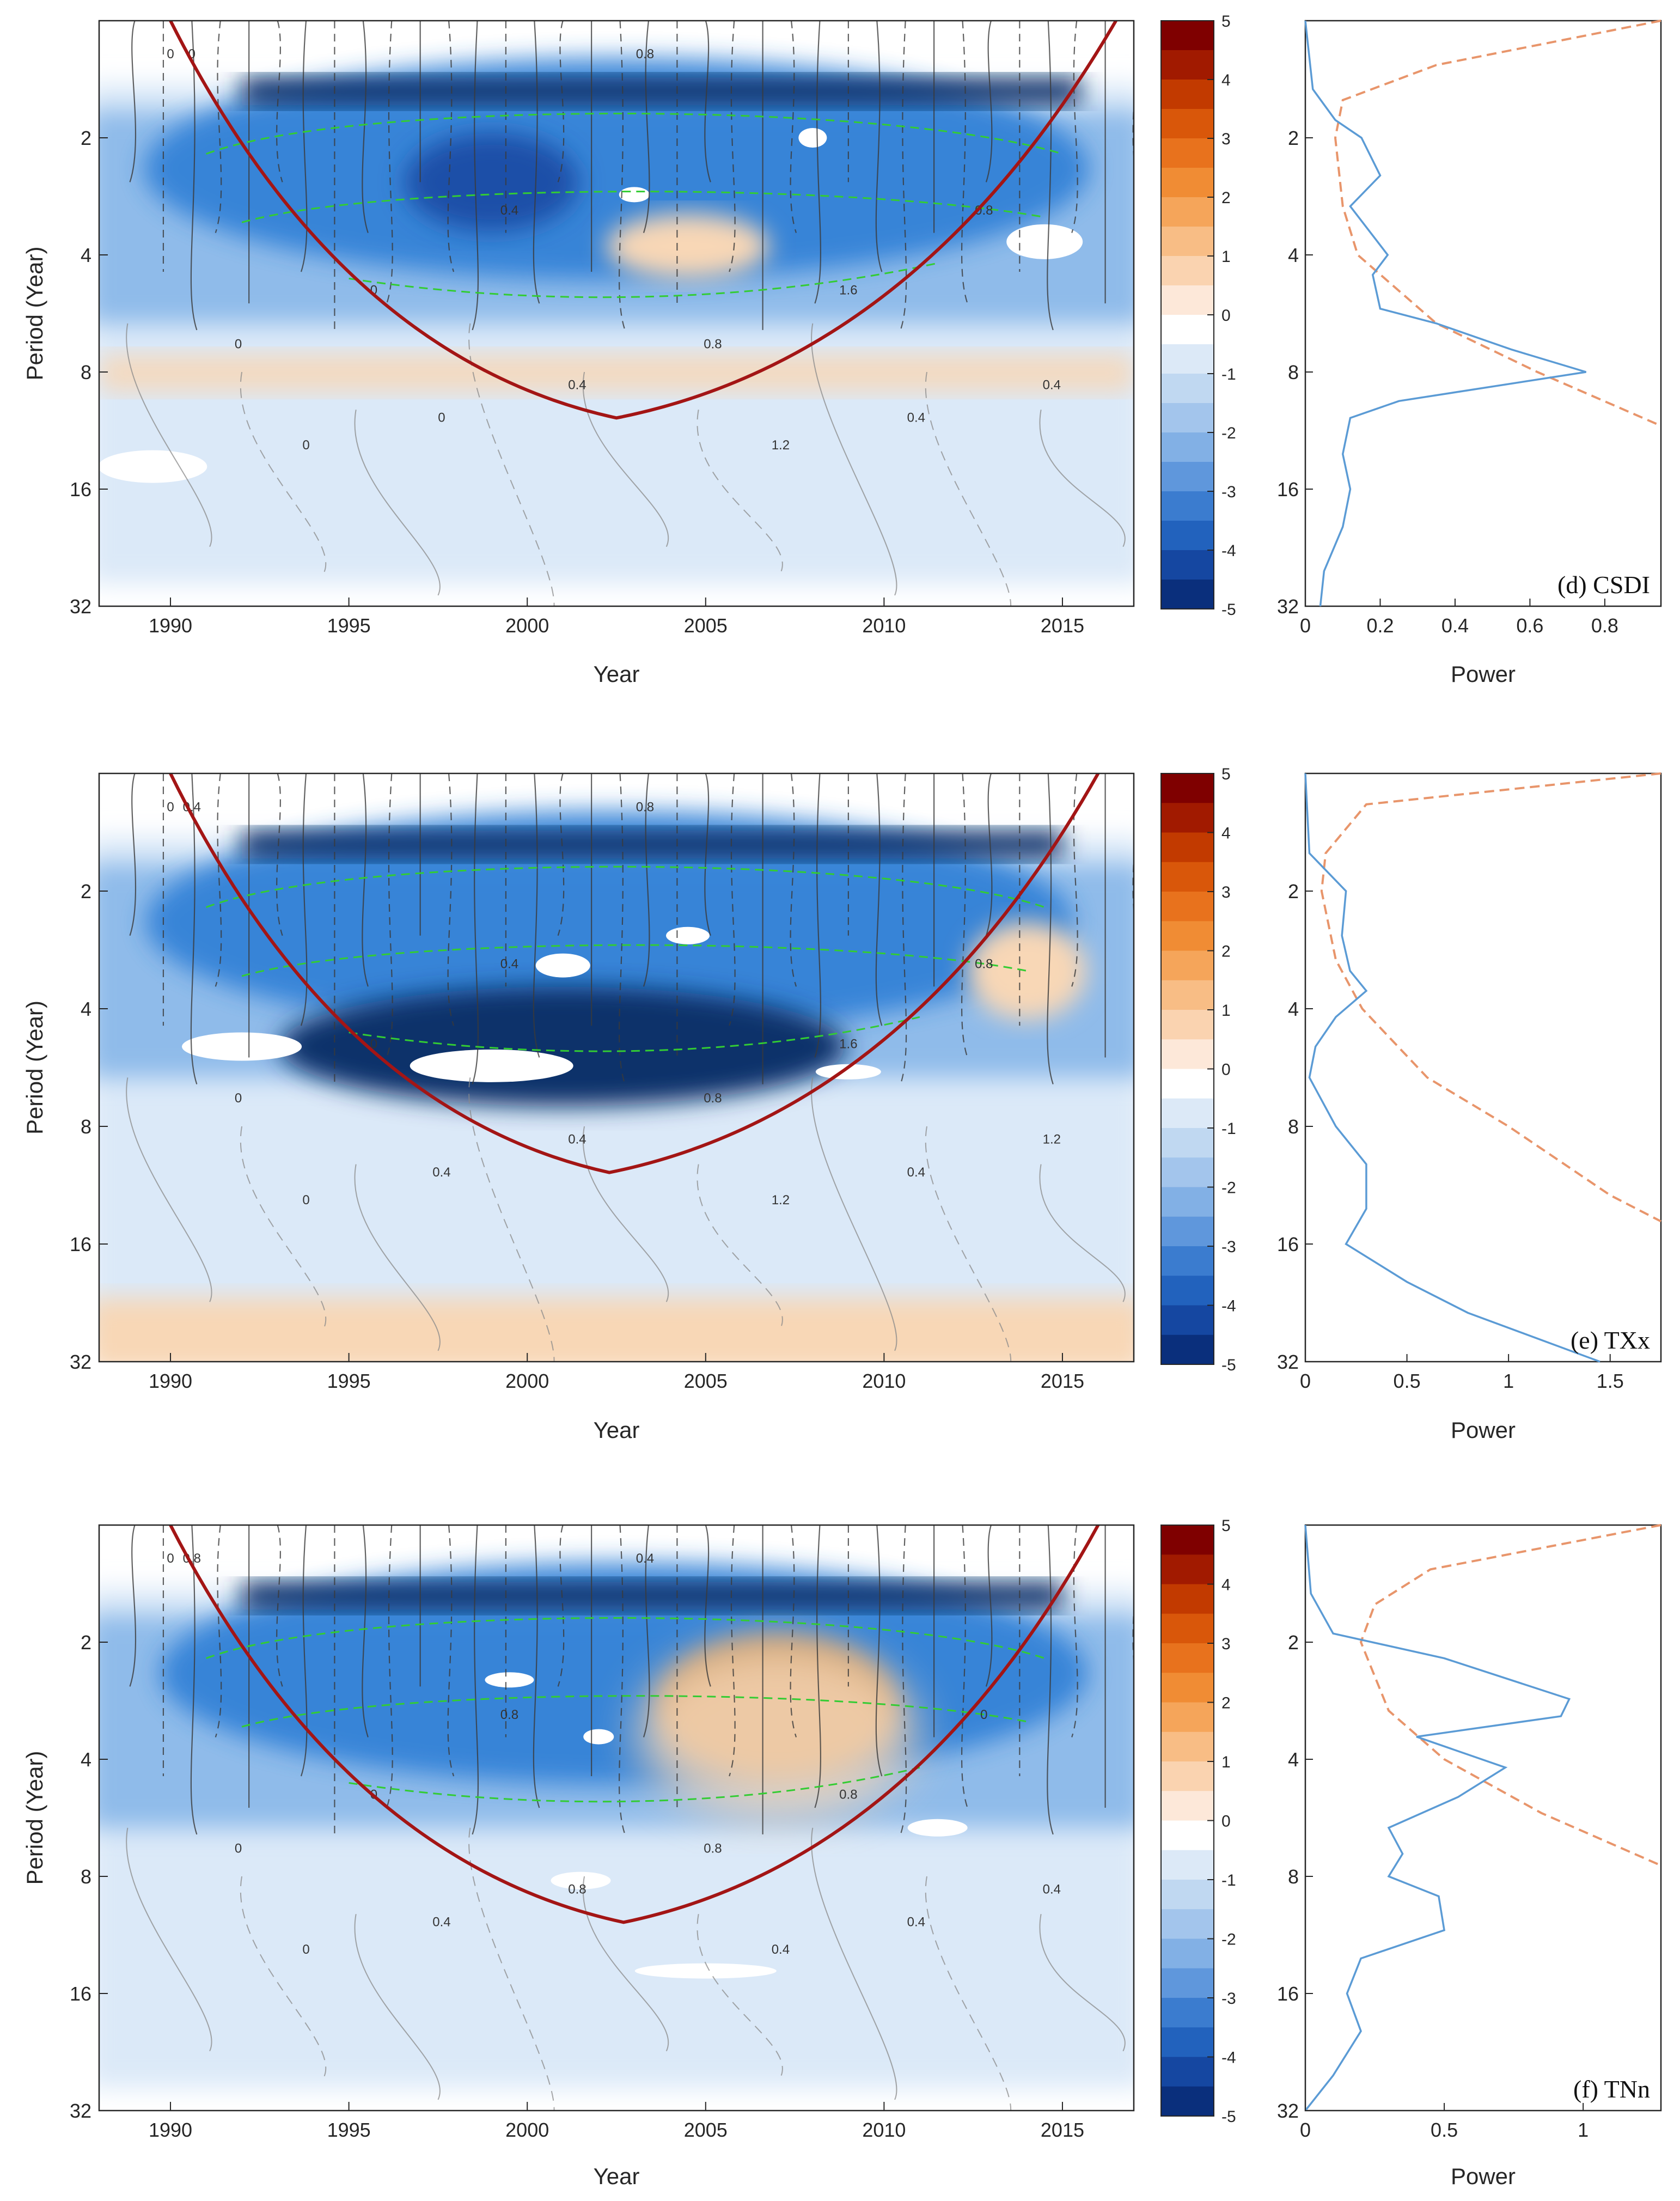 The width and height of the screenshot is (1680, 2201). I want to click on x-axis-title: Year, so click(617, 1430).